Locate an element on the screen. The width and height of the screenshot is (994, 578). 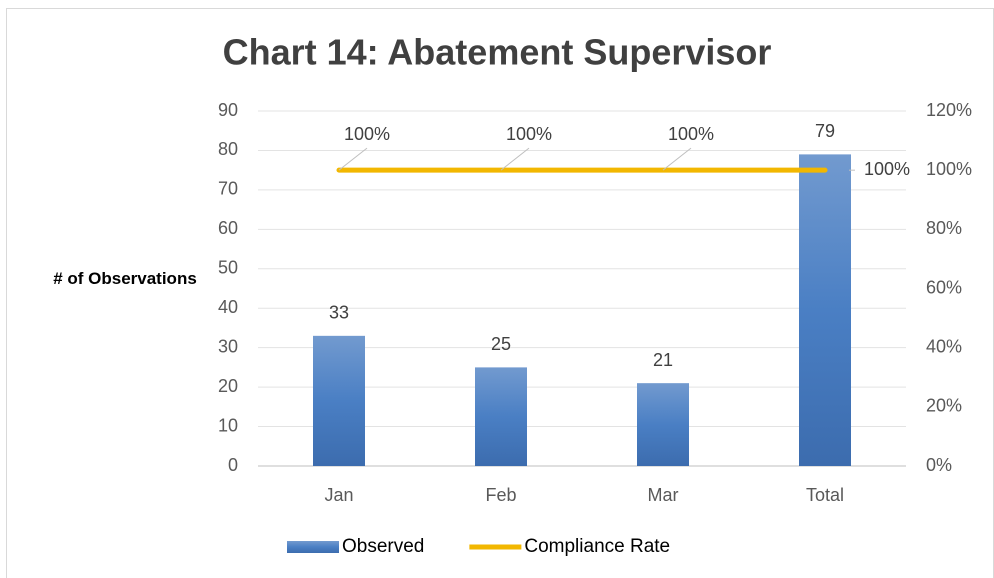
x-tick-label: Jan is located at coordinates (338, 495).